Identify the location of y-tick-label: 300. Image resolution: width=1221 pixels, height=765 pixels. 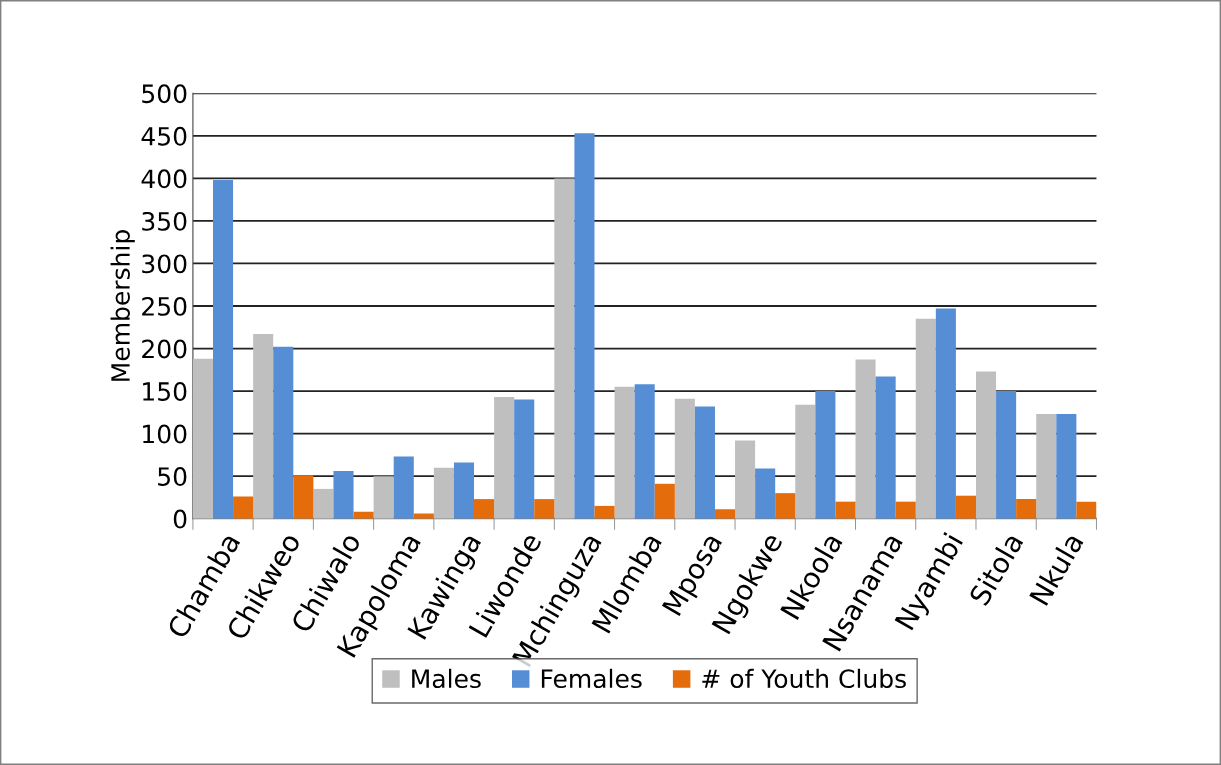
(164, 264).